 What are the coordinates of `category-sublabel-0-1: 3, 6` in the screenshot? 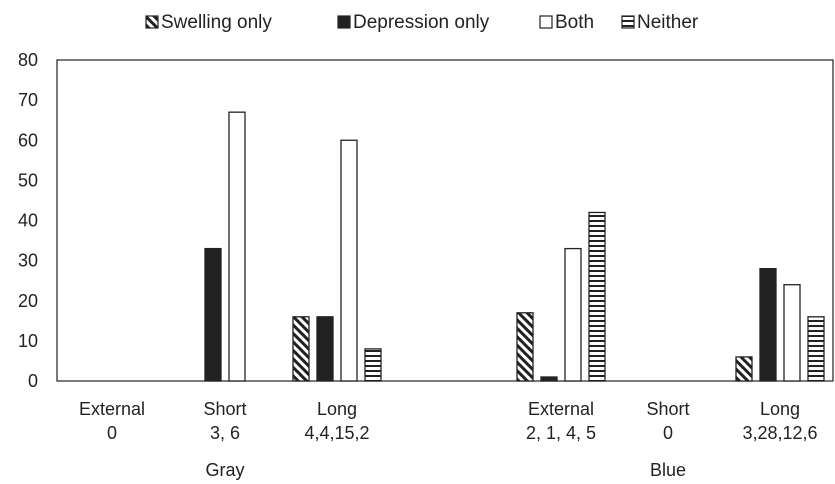 It's located at (225, 433).